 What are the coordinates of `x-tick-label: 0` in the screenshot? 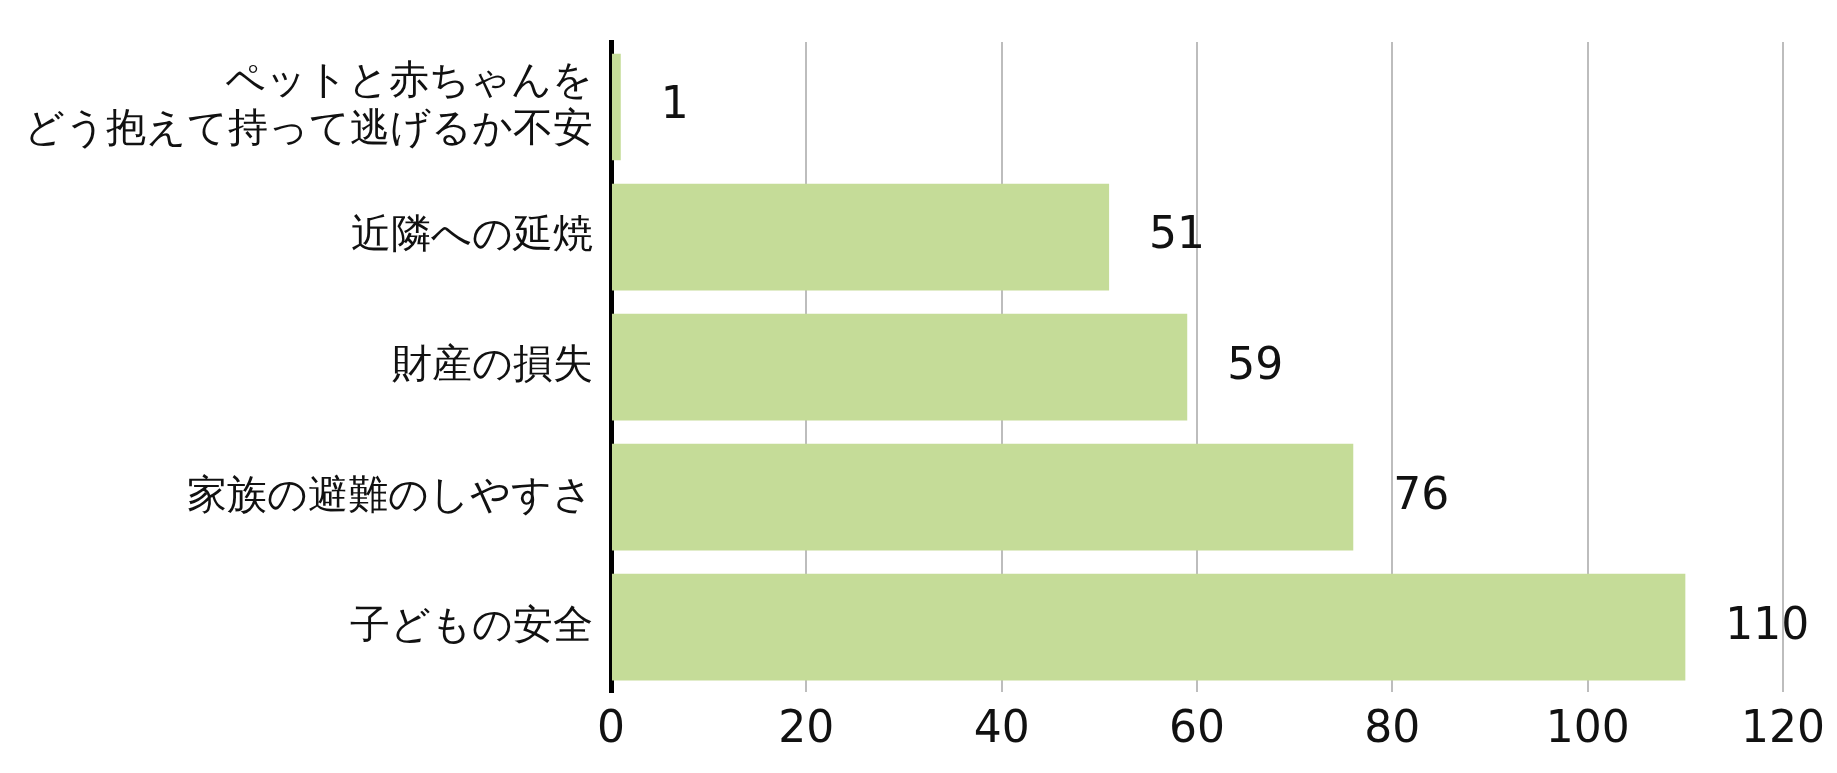 It's located at (611, 727).